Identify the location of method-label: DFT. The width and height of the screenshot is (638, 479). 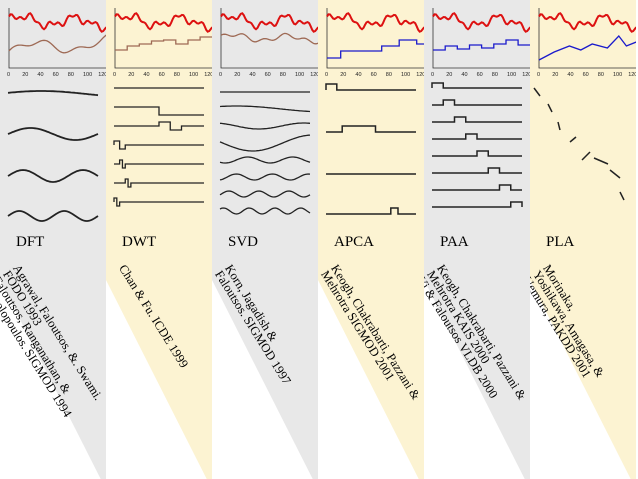
(30, 242).